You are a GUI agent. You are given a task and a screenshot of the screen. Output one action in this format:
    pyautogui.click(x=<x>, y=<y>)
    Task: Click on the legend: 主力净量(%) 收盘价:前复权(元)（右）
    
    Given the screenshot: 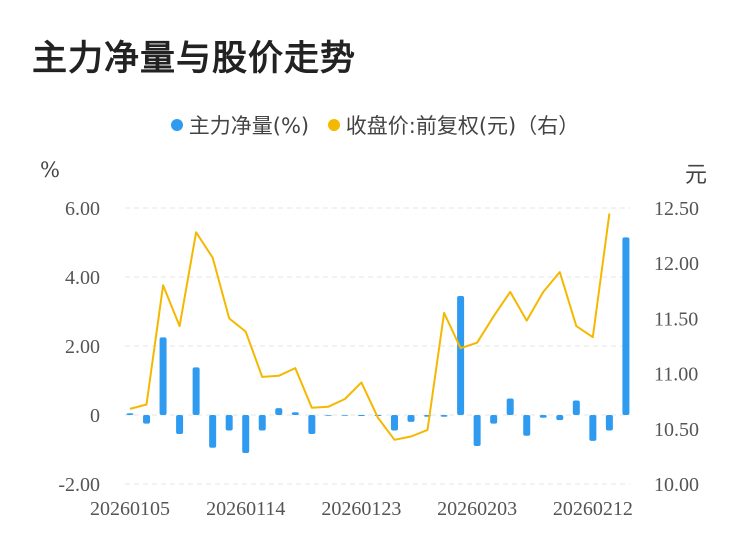 What is the action you would take?
    pyautogui.click(x=375, y=125)
    